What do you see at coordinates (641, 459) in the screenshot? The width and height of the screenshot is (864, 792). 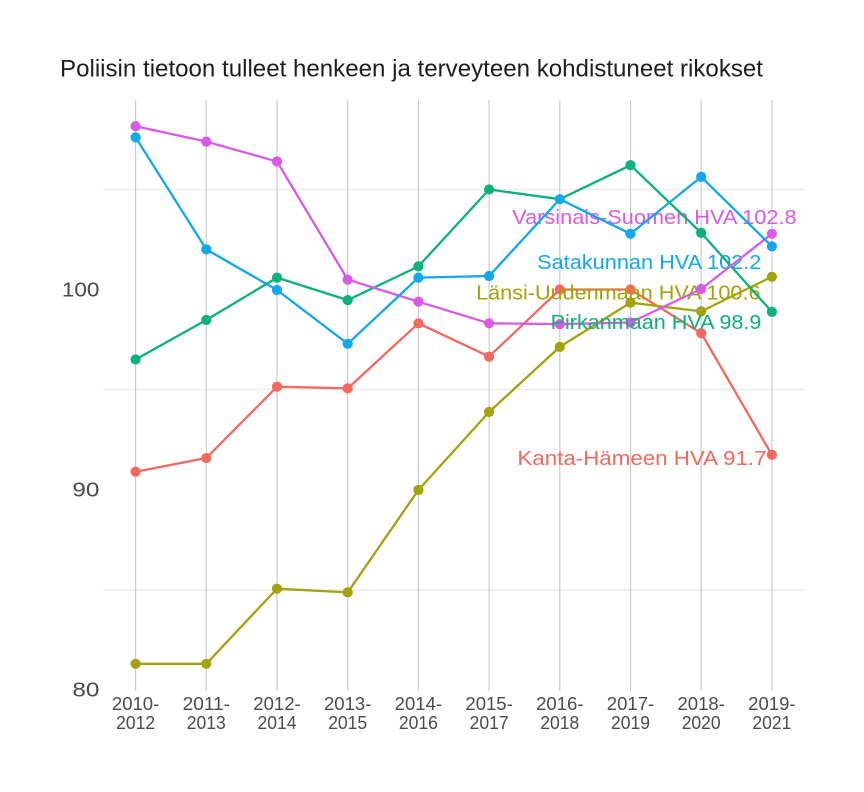 I see `svg-text: Kanta-Hämeen HVA 91.7` at bounding box center [641, 459].